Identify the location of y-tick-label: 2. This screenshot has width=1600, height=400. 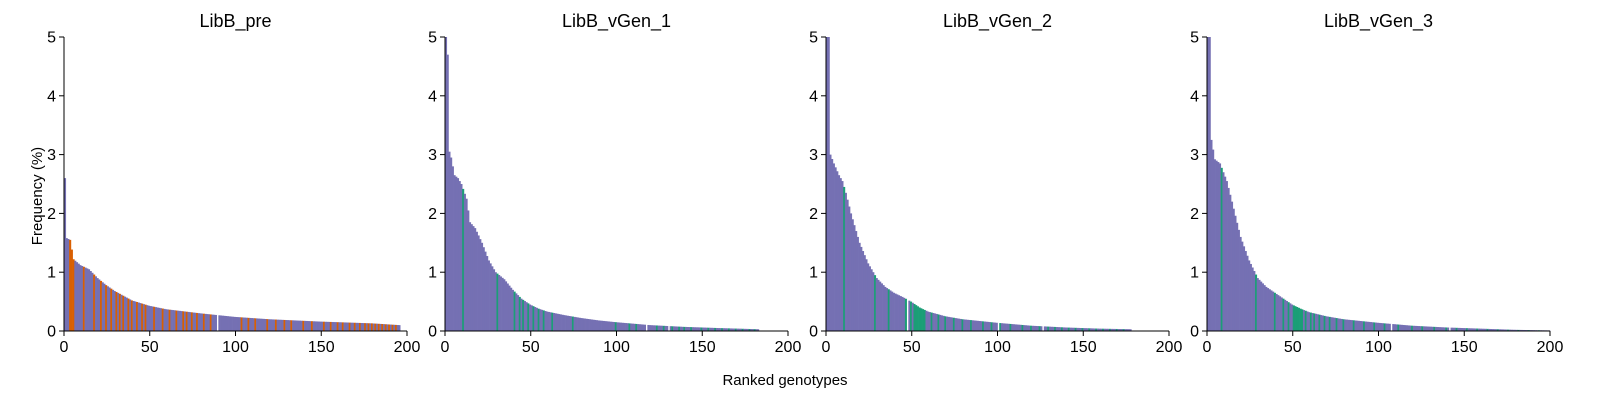
(432, 214).